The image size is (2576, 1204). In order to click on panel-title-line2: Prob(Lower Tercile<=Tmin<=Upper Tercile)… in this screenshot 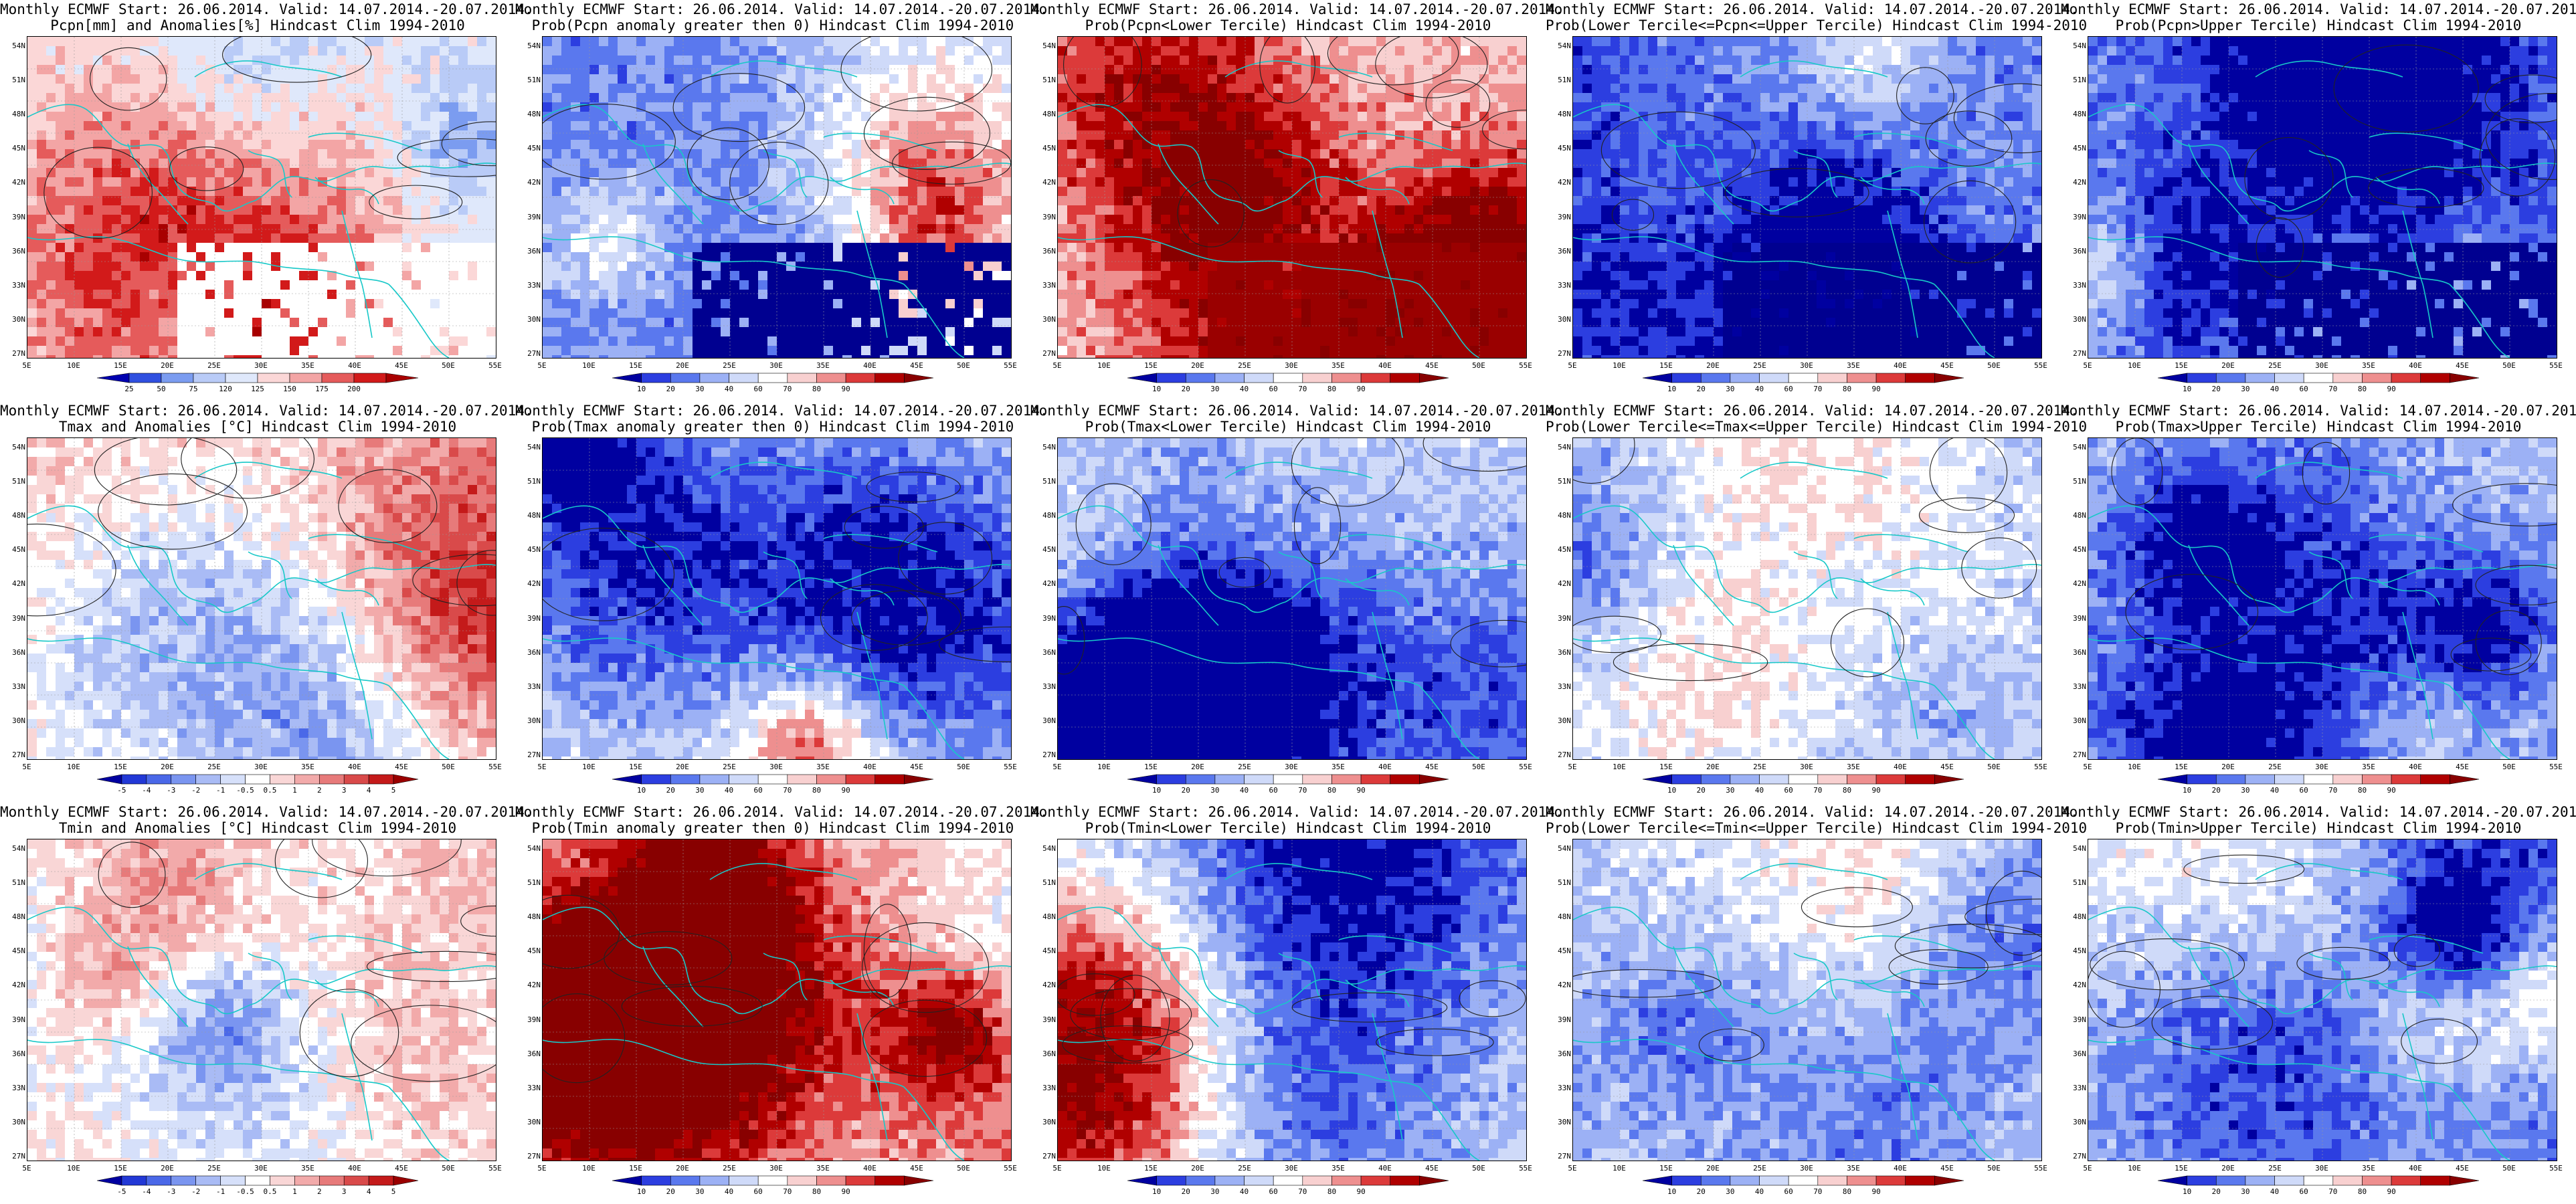, I will do `click(1816, 828)`.